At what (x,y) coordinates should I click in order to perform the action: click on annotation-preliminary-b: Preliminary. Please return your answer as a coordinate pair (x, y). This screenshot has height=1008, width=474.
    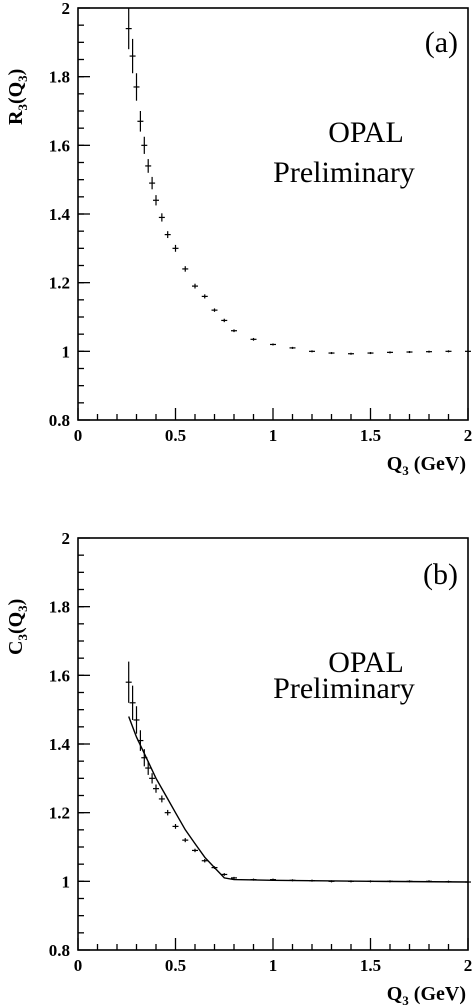
    Looking at the image, I should click on (344, 688).